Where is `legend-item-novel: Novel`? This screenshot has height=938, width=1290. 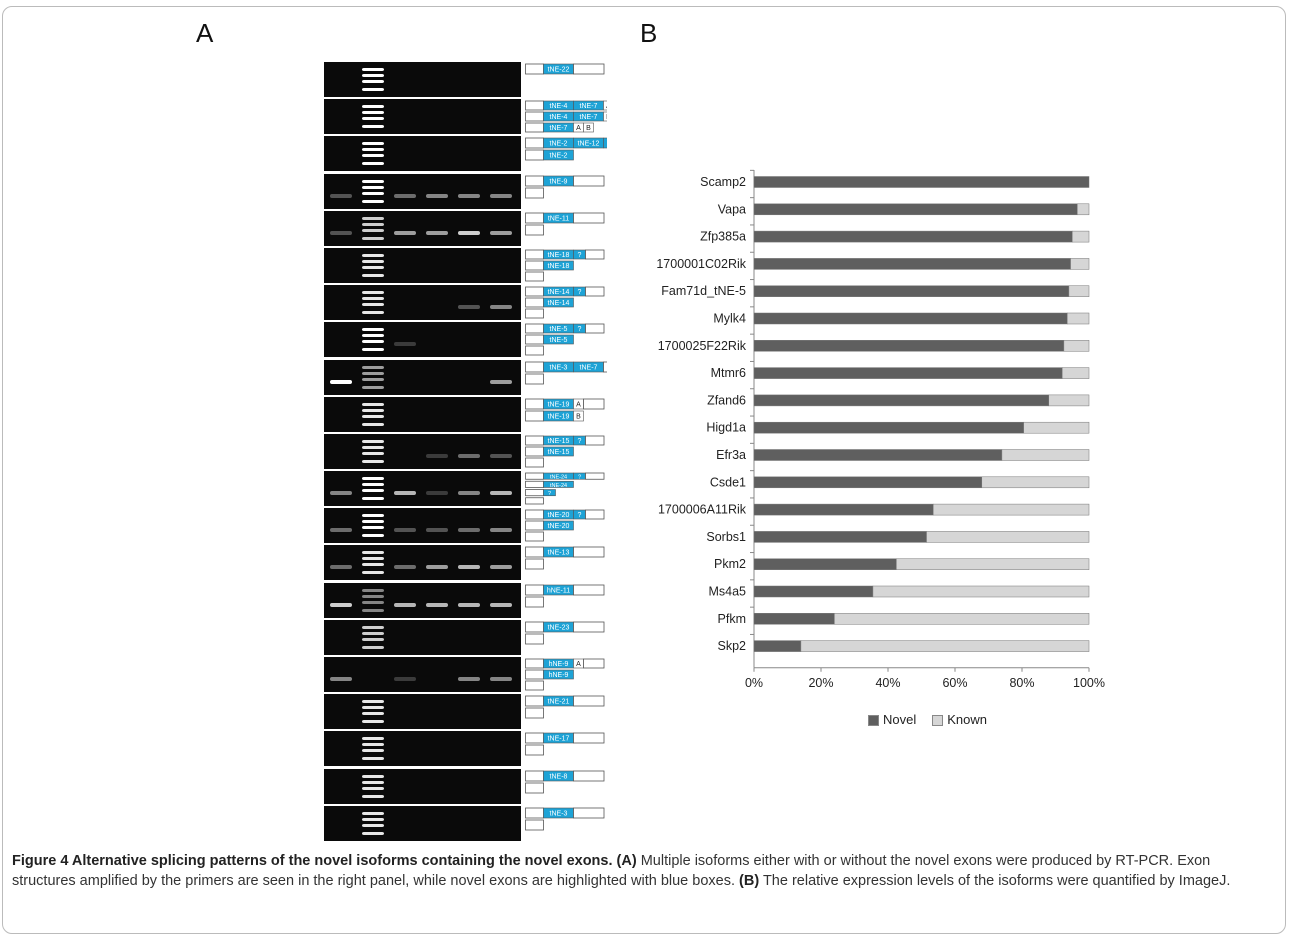 legend-item-novel: Novel is located at coordinates (892, 719).